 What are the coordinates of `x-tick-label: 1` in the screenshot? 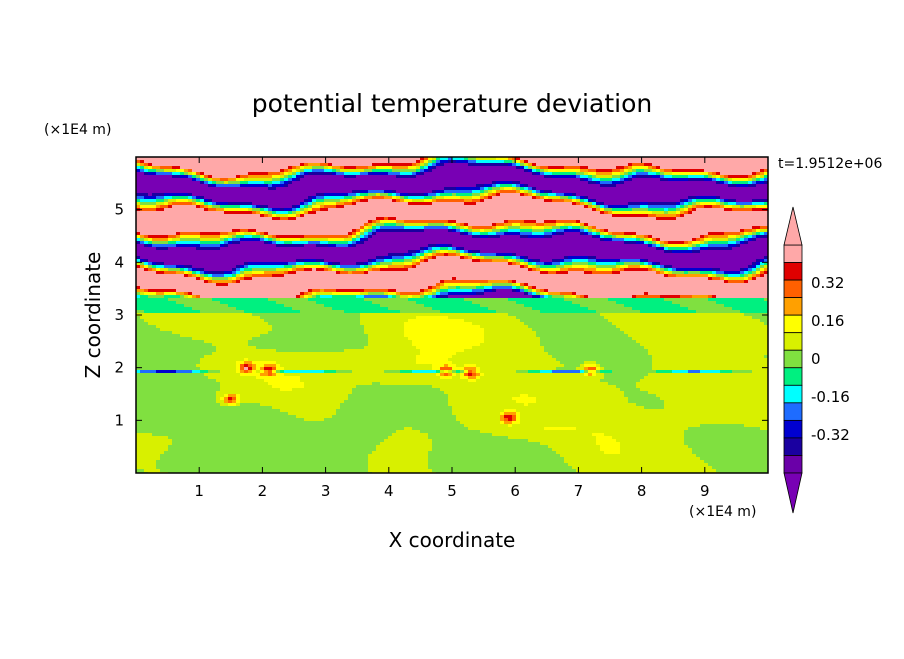 It's located at (199, 491).